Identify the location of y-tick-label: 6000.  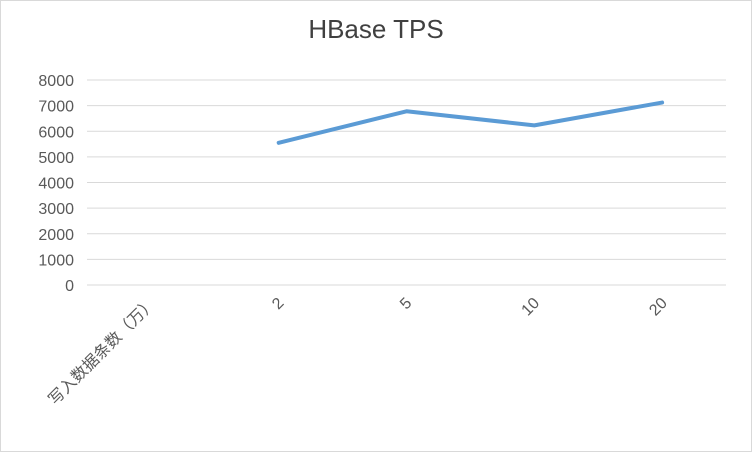
(56, 132).